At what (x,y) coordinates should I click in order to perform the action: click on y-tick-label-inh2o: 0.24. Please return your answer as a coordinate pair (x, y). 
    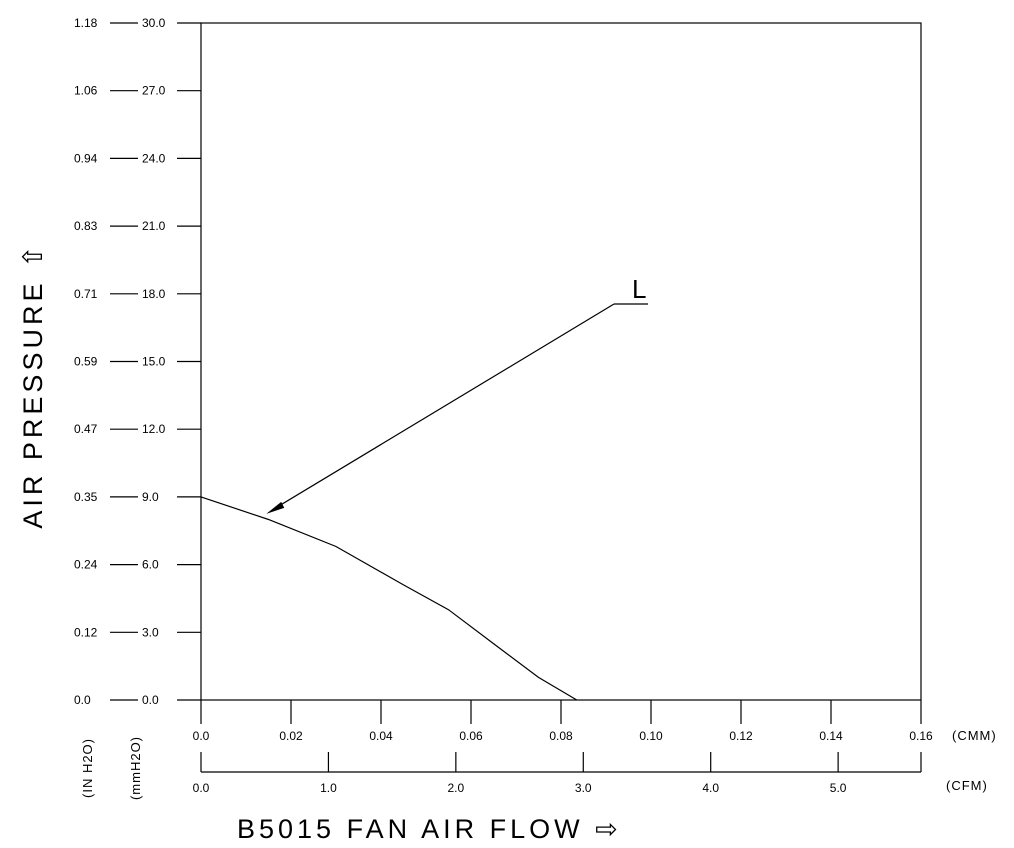
    Looking at the image, I should click on (86, 565).